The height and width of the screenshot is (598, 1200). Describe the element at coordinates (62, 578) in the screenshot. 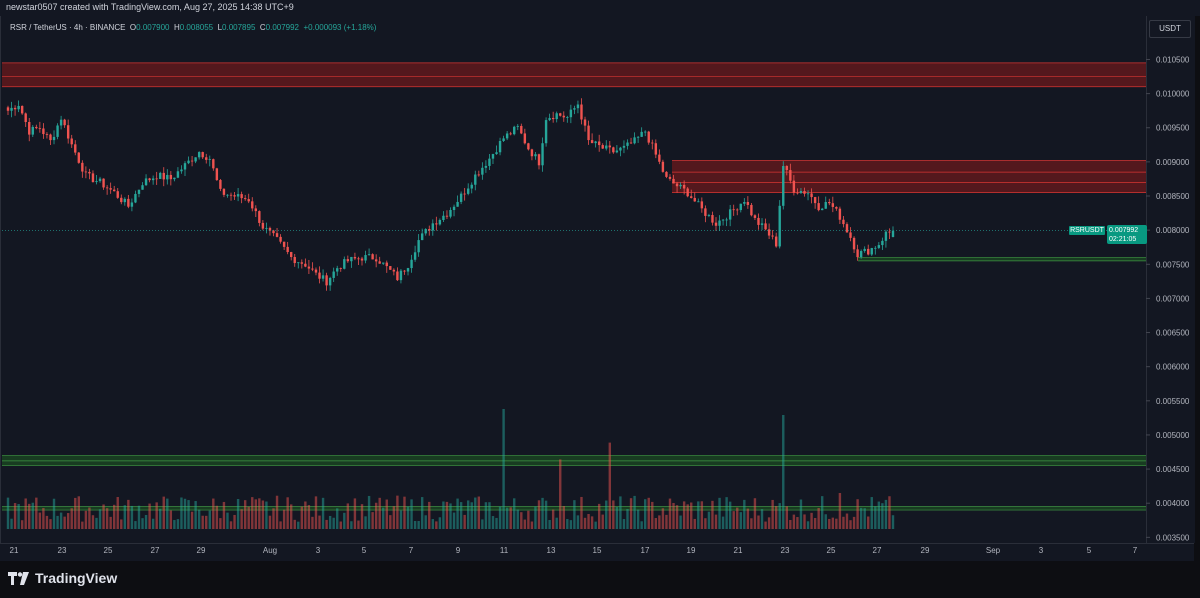

I see `tradingview-logo: TradingView` at that location.